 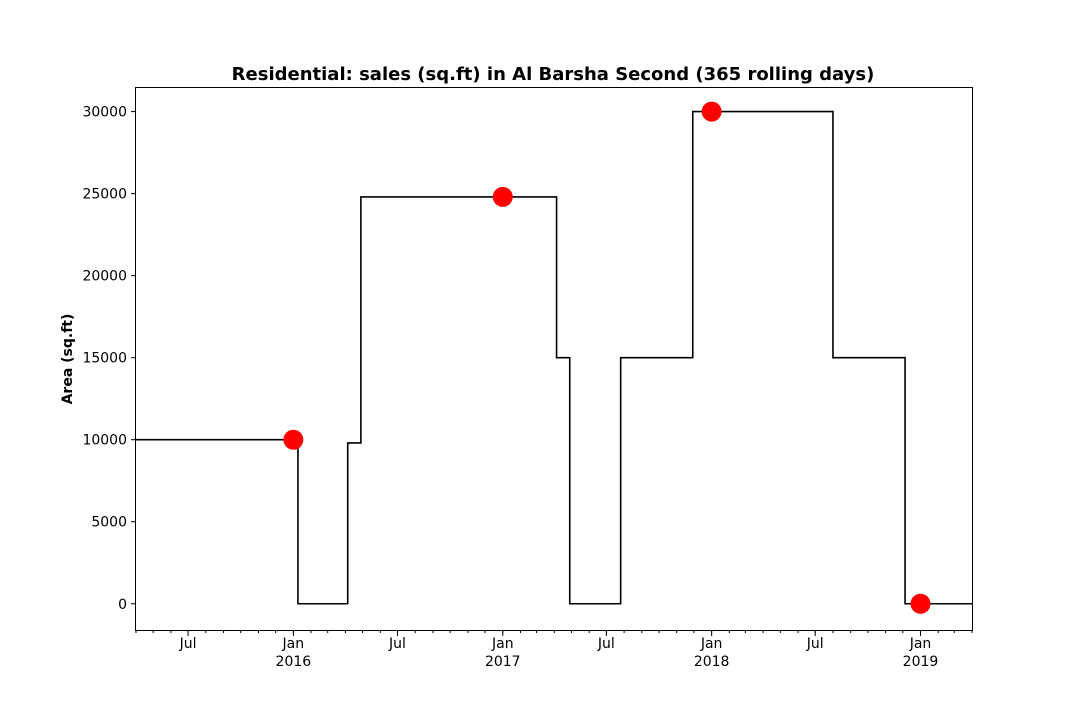 I want to click on y-tick-label: 20000, so click(x=104, y=277).